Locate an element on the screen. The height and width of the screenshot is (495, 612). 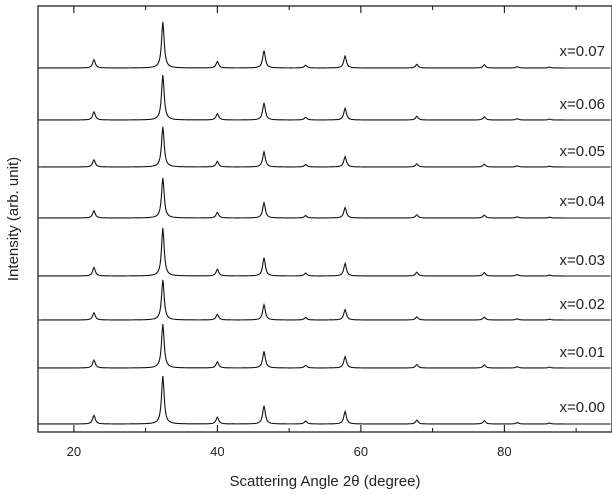
series-label-5: x=0.02 is located at coordinates (582, 304).